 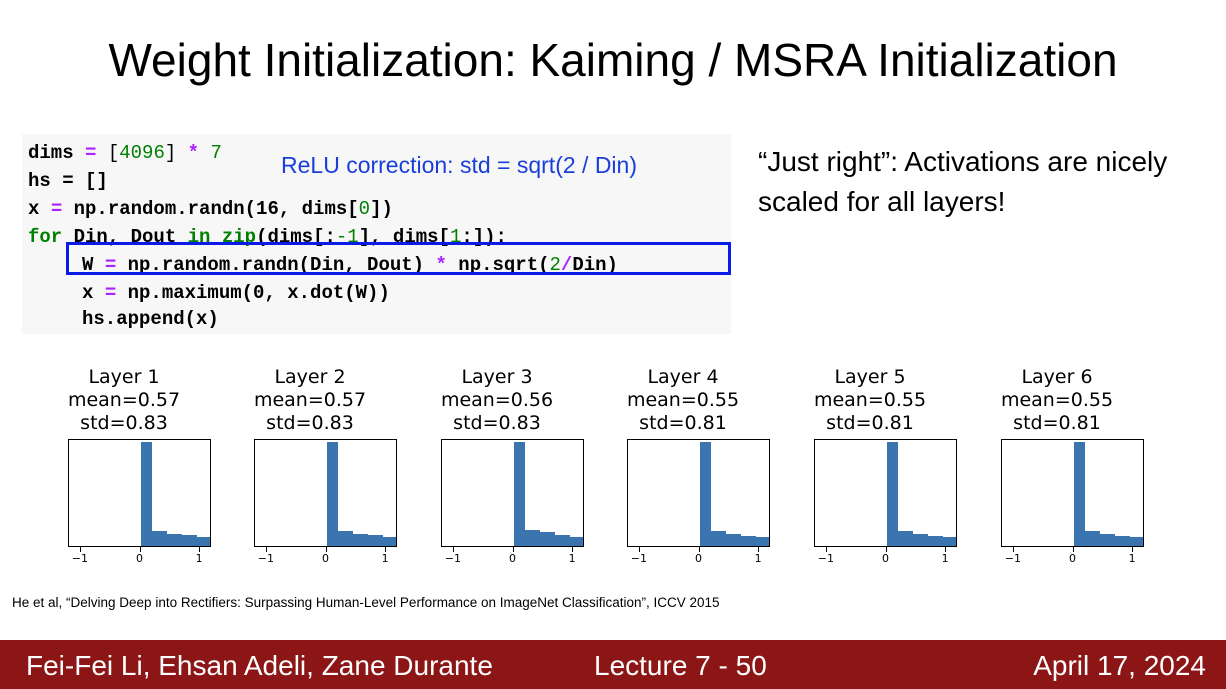 What do you see at coordinates (497, 377) in the screenshot?
I see `panel-layer-title: Layer 3` at bounding box center [497, 377].